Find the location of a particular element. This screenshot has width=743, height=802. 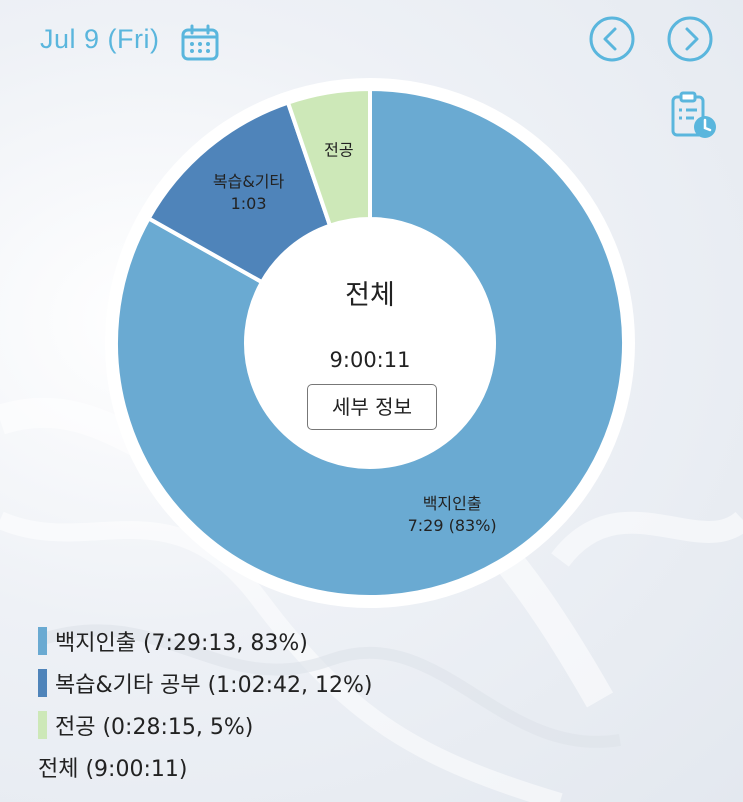

center-total-time: 9:00:11 is located at coordinates (370, 360).